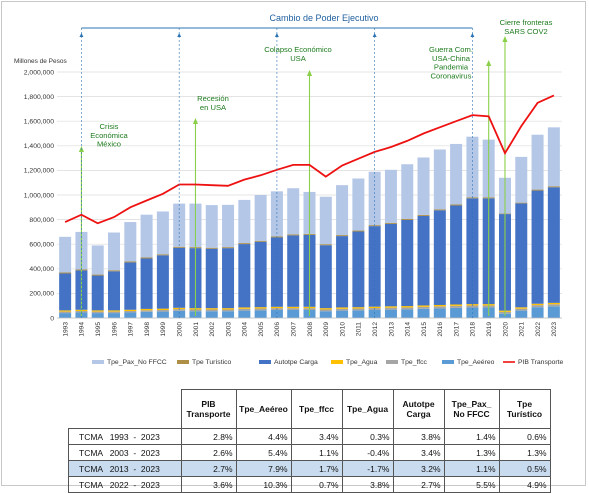 This screenshot has height=493, width=589. What do you see at coordinates (109, 135) in the screenshot?
I see `event-label: Económica` at bounding box center [109, 135].